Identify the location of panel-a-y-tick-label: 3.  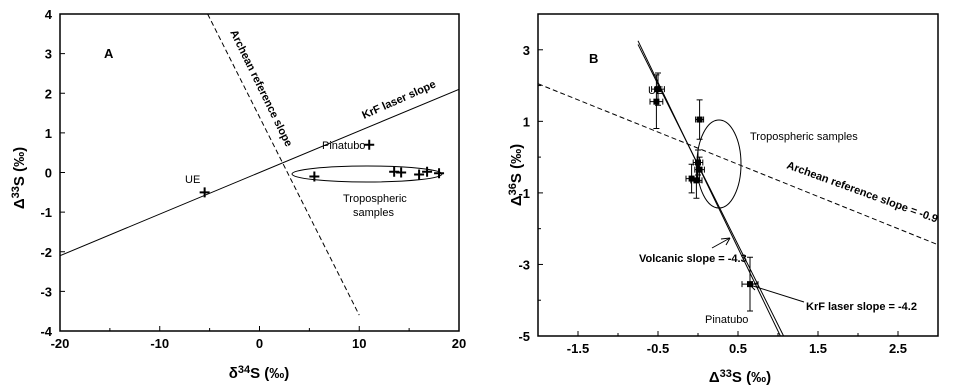
(48, 54).